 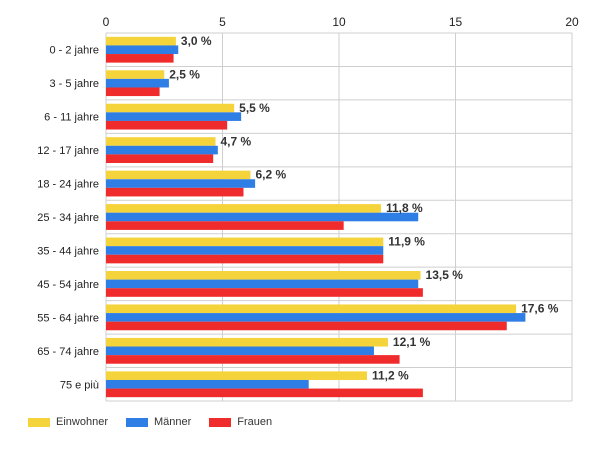 What do you see at coordinates (406, 242) in the screenshot?
I see `data-label: 11,9 %` at bounding box center [406, 242].